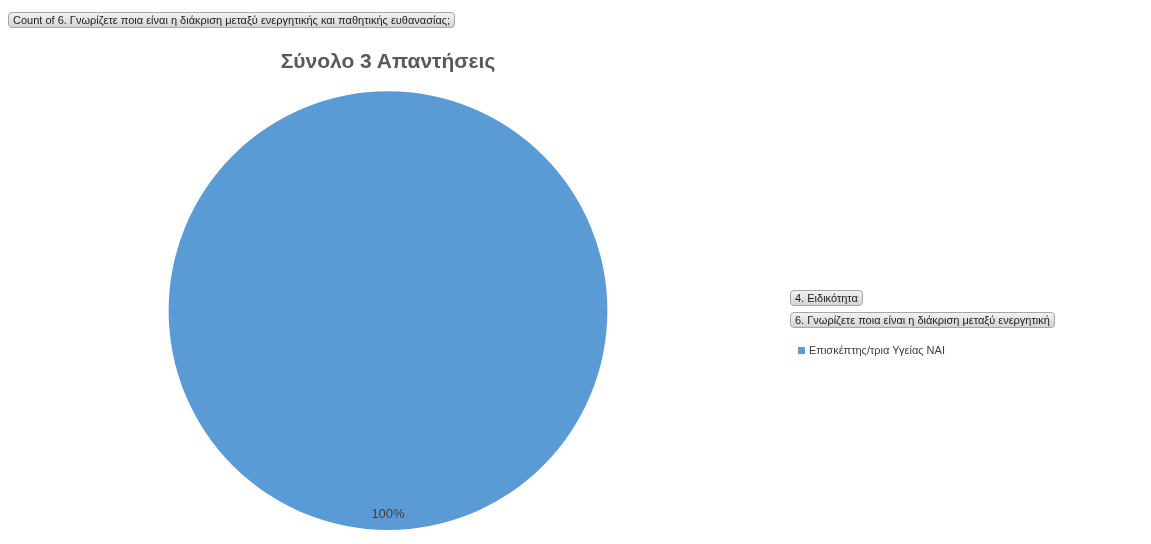  What do you see at coordinates (826, 298) in the screenshot?
I see `text: 4. Ειδικότητα` at bounding box center [826, 298].